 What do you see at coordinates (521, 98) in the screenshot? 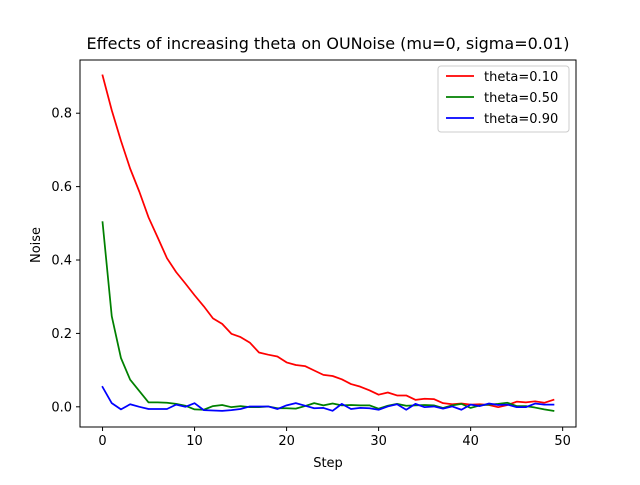
I see `legend-label-2: theta=0.50` at bounding box center [521, 98].